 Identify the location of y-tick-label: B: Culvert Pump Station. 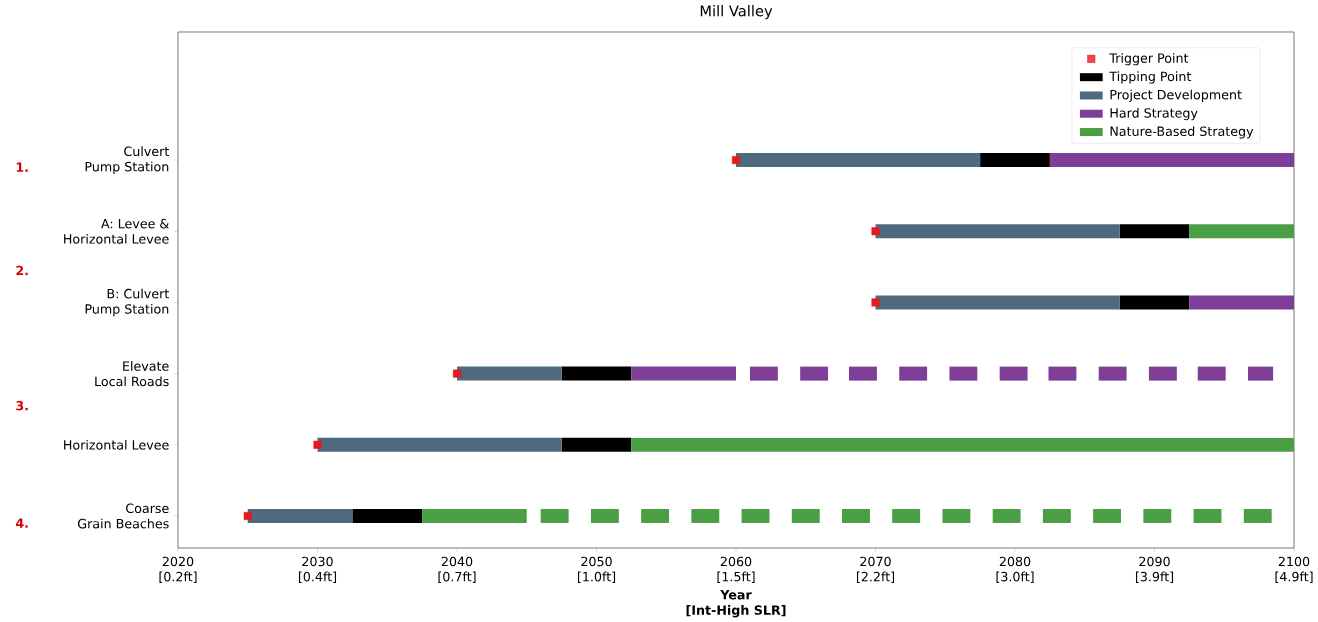
(127, 302).